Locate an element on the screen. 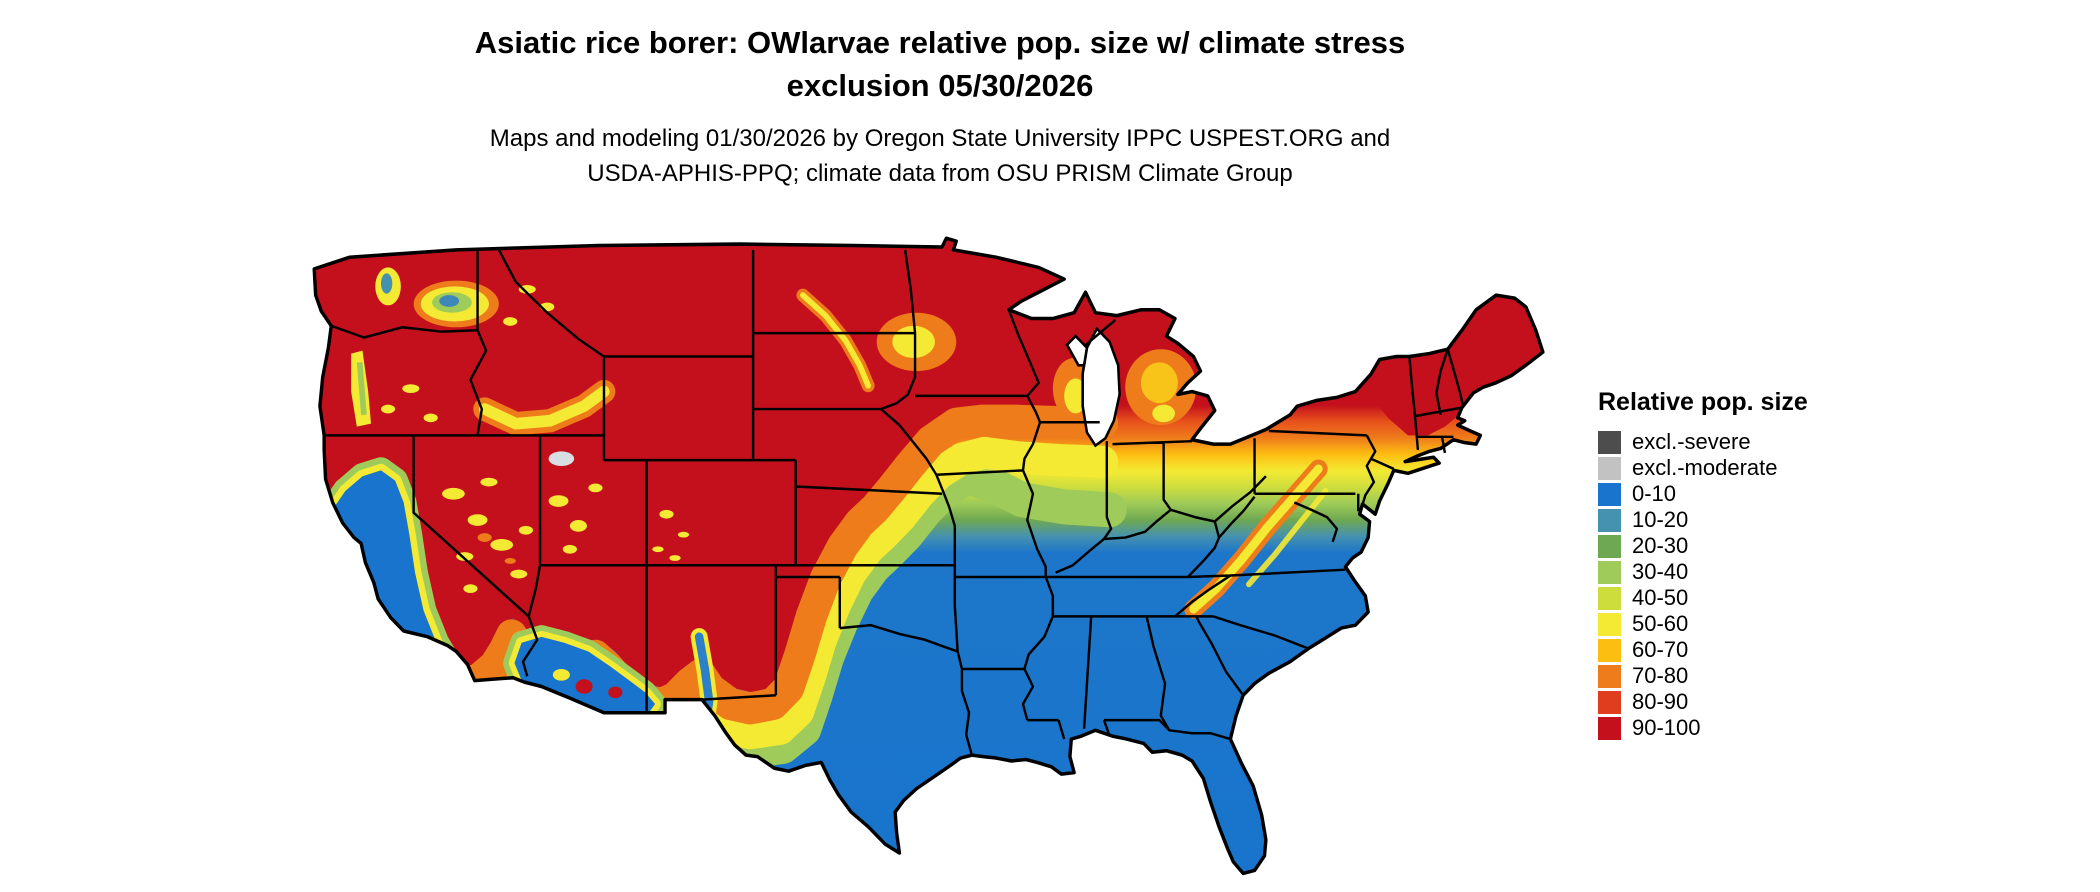  legend-item: 10-20 is located at coordinates (1703, 520).